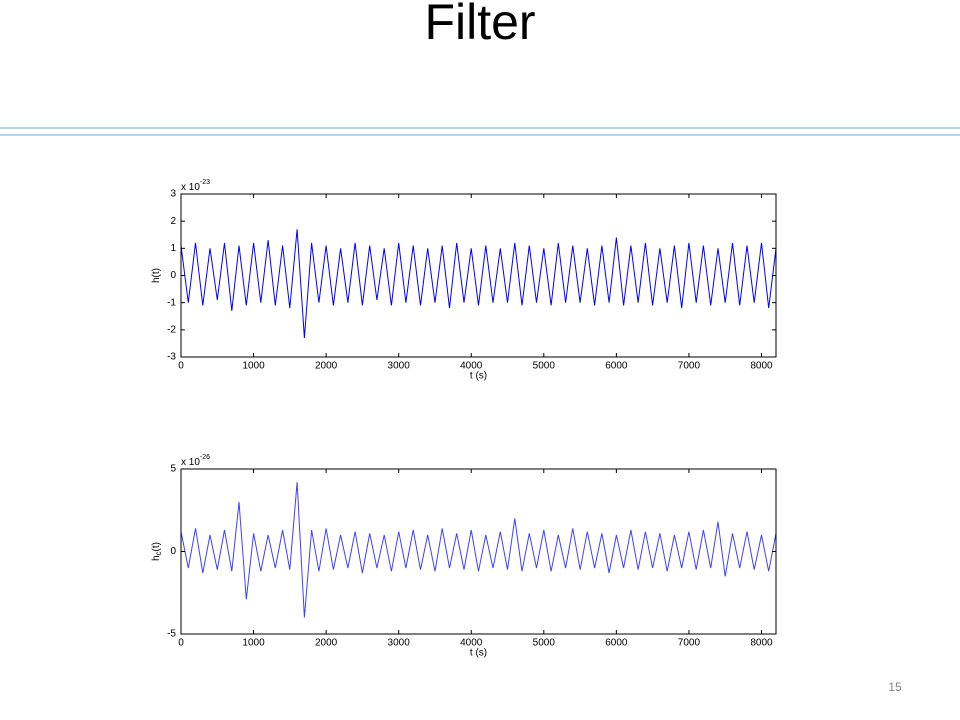 The image size is (960, 720). I want to click on y-tick-label: 5, so click(173, 469).